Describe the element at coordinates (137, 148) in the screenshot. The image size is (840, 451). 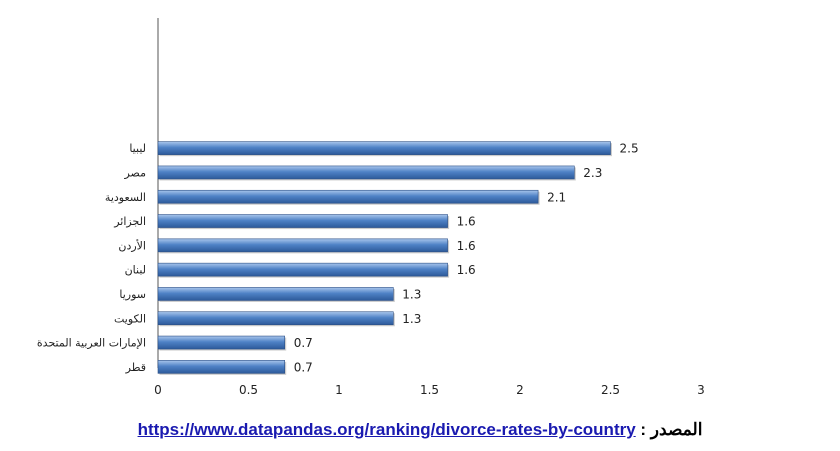
I see `category-label: ليبيا` at that location.